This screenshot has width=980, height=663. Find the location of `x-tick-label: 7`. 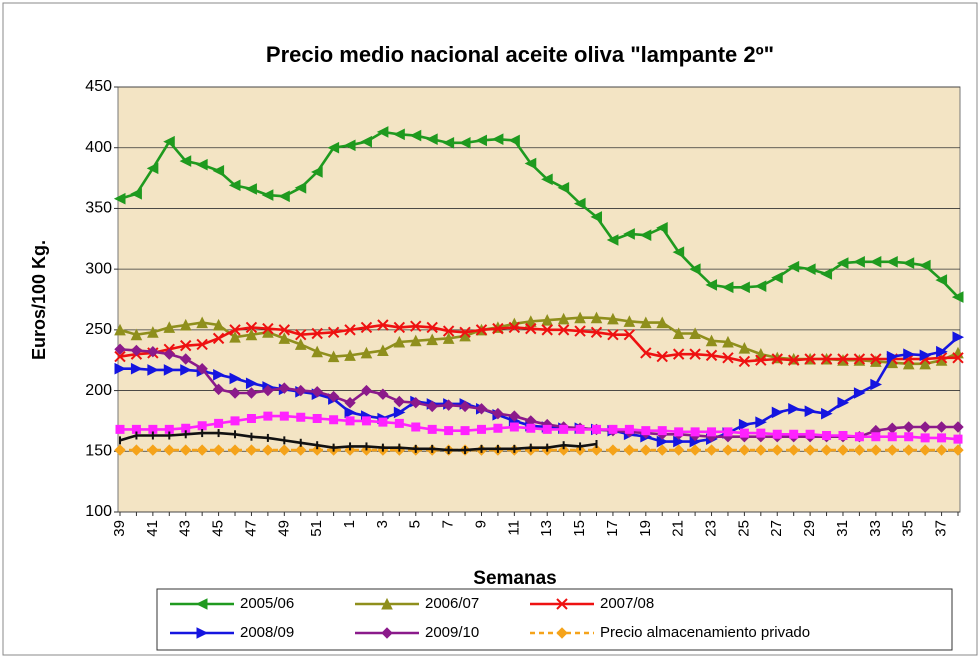

x-tick-label: 7 is located at coordinates (448, 524).